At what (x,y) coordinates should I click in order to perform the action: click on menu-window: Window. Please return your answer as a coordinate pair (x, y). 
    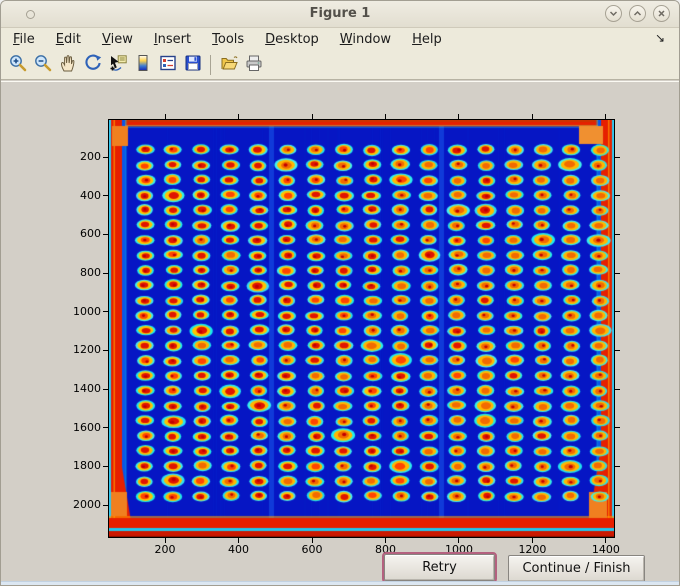
    Looking at the image, I should click on (365, 39).